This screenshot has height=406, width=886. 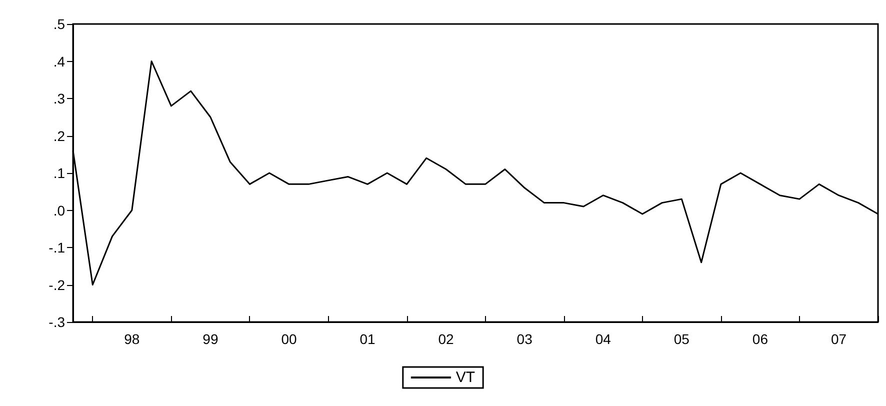 I want to click on x-tick-label: 99, so click(x=210, y=339).